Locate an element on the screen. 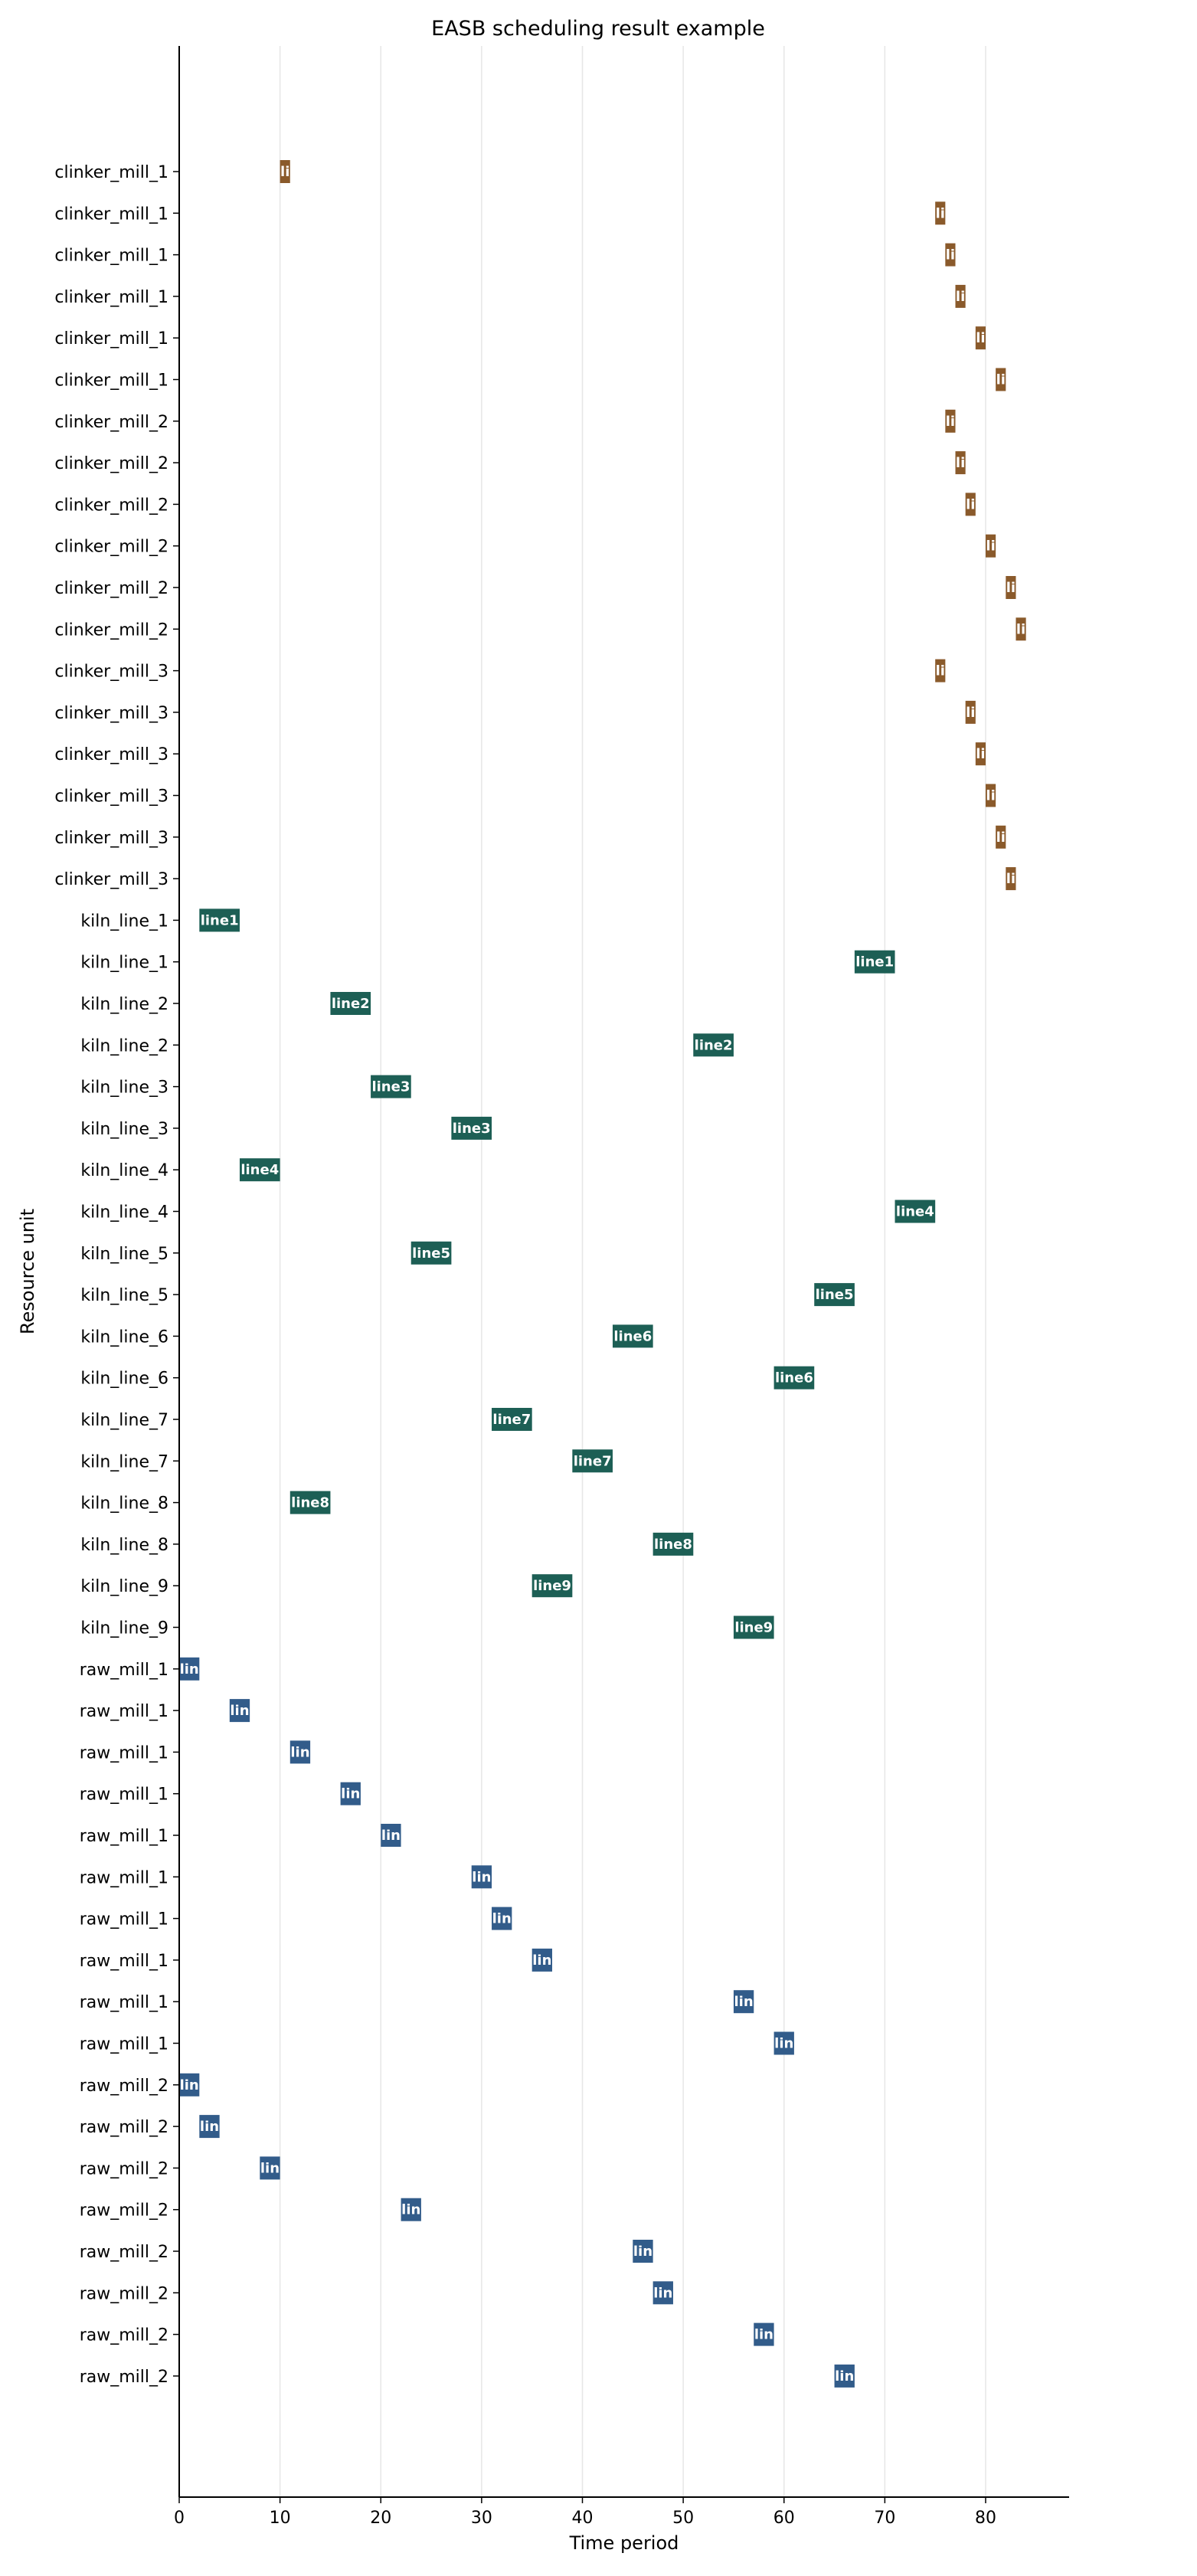 The height and width of the screenshot is (2576, 1197). bar-label: line3 is located at coordinates (472, 1129).